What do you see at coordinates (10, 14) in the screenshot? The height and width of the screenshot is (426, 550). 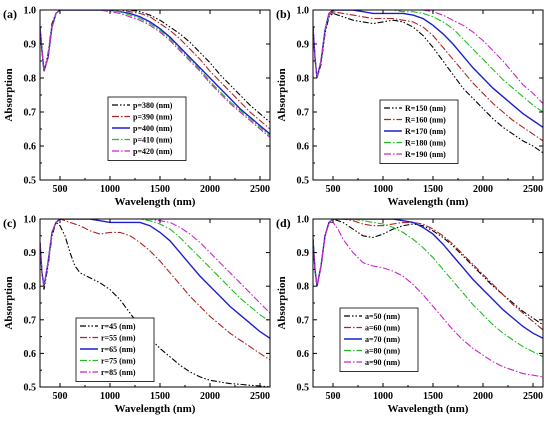 I see `panel-label: (a)` at bounding box center [10, 14].